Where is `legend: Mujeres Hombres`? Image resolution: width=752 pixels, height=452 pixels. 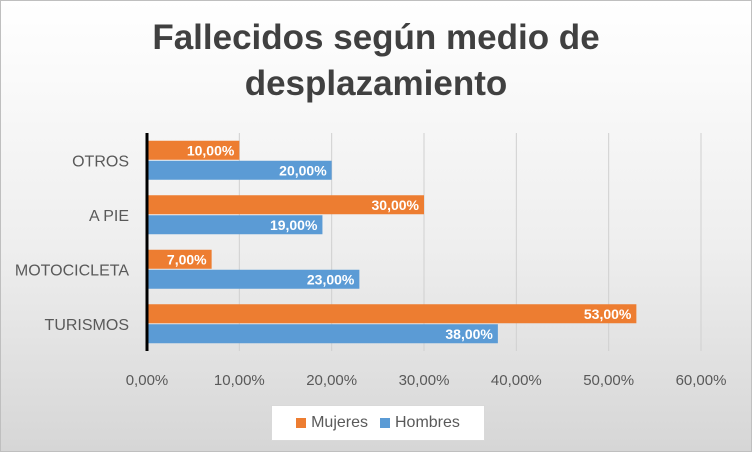 legend: Mujeres Hombres is located at coordinates (378, 423).